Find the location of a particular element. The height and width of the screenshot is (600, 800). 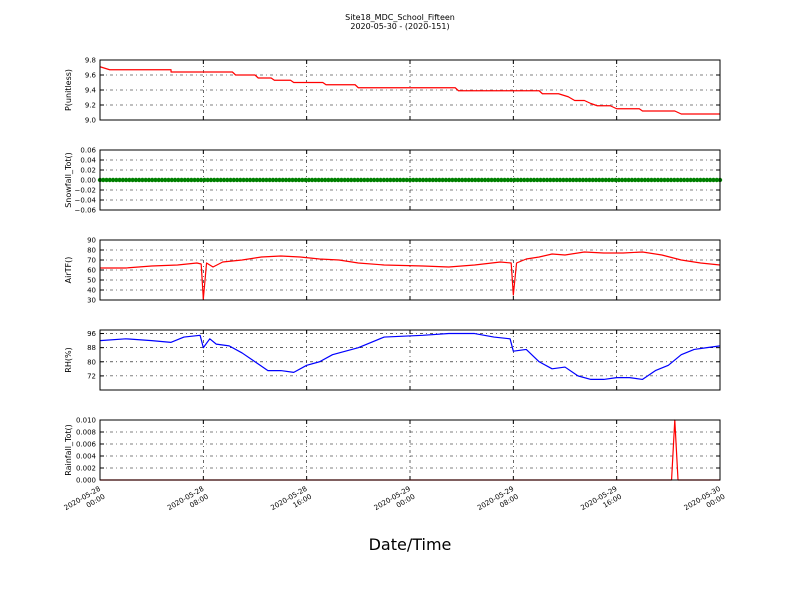

y-tick-label: 0.008 is located at coordinates (86, 433).